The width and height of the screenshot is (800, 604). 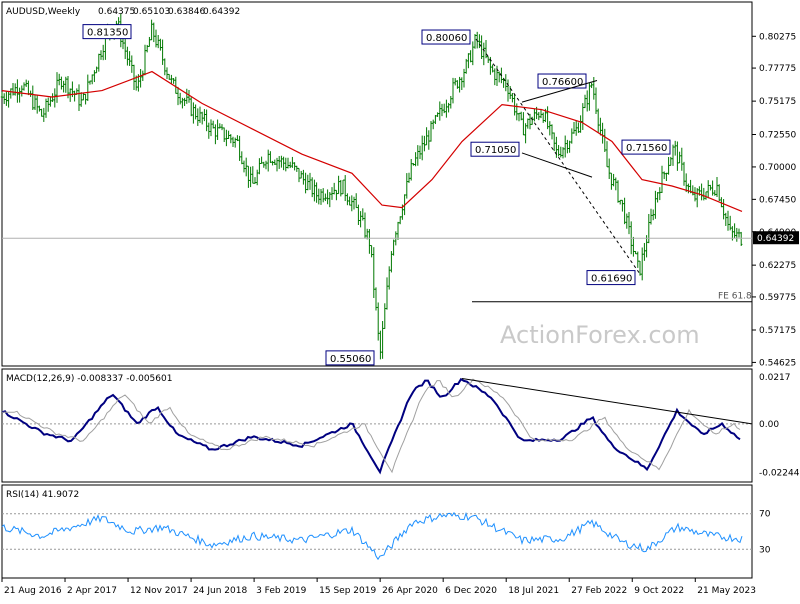 What do you see at coordinates (779, 473) in the screenshot?
I see `macd-tick-label: -0.022445` at bounding box center [779, 473].